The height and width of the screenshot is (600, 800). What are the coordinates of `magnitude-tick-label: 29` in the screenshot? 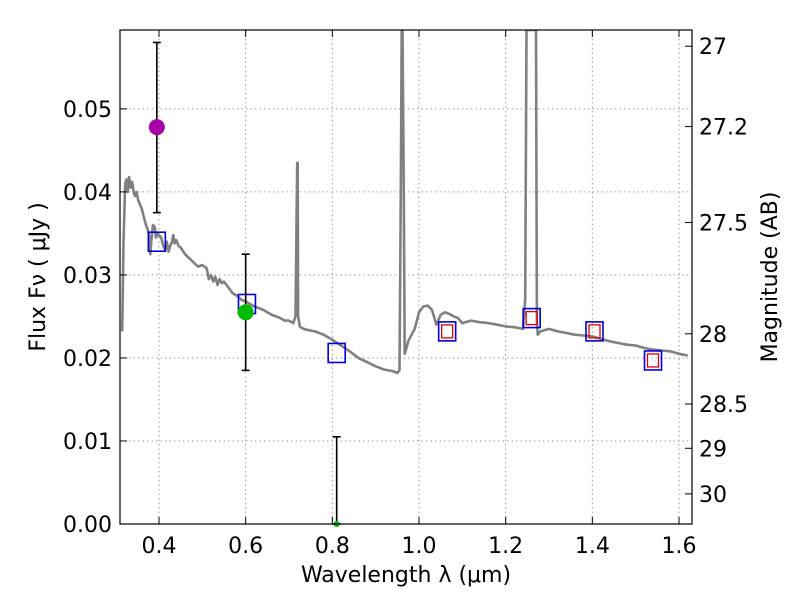 It's located at (713, 449).